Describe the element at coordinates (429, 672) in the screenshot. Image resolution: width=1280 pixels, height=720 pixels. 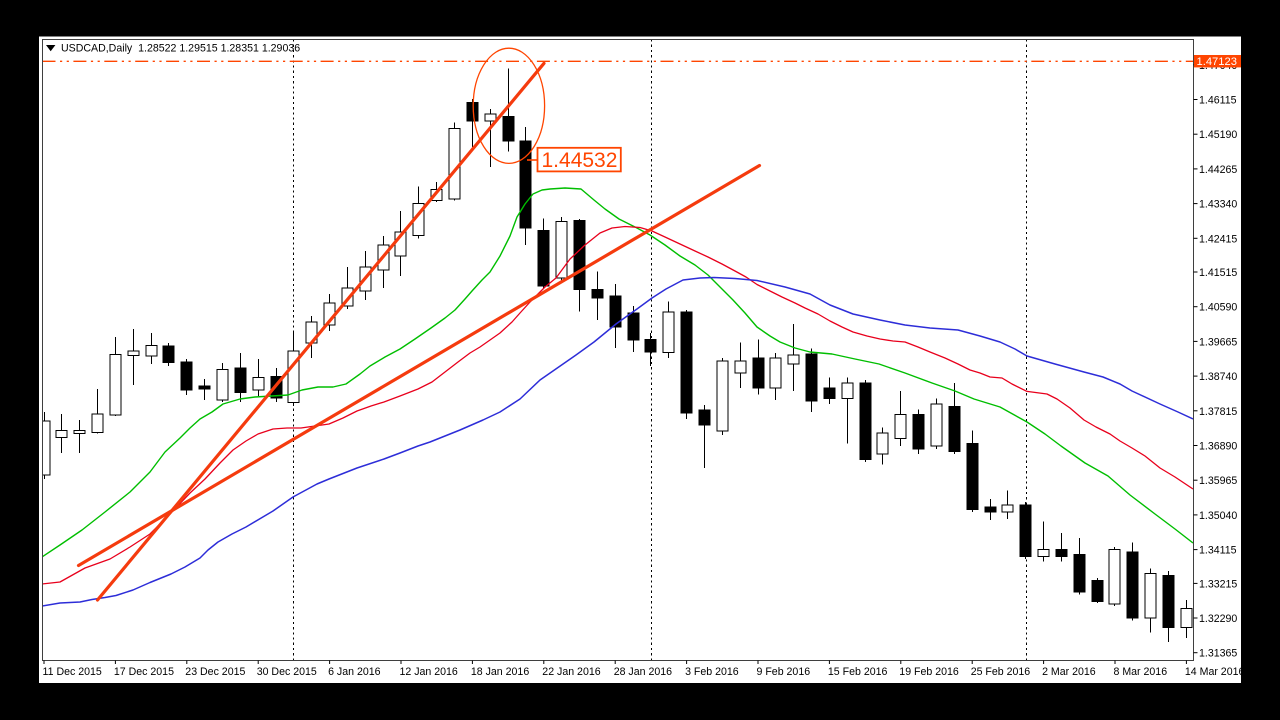
I see `svg-text: 12 Jan 2016` at that location.